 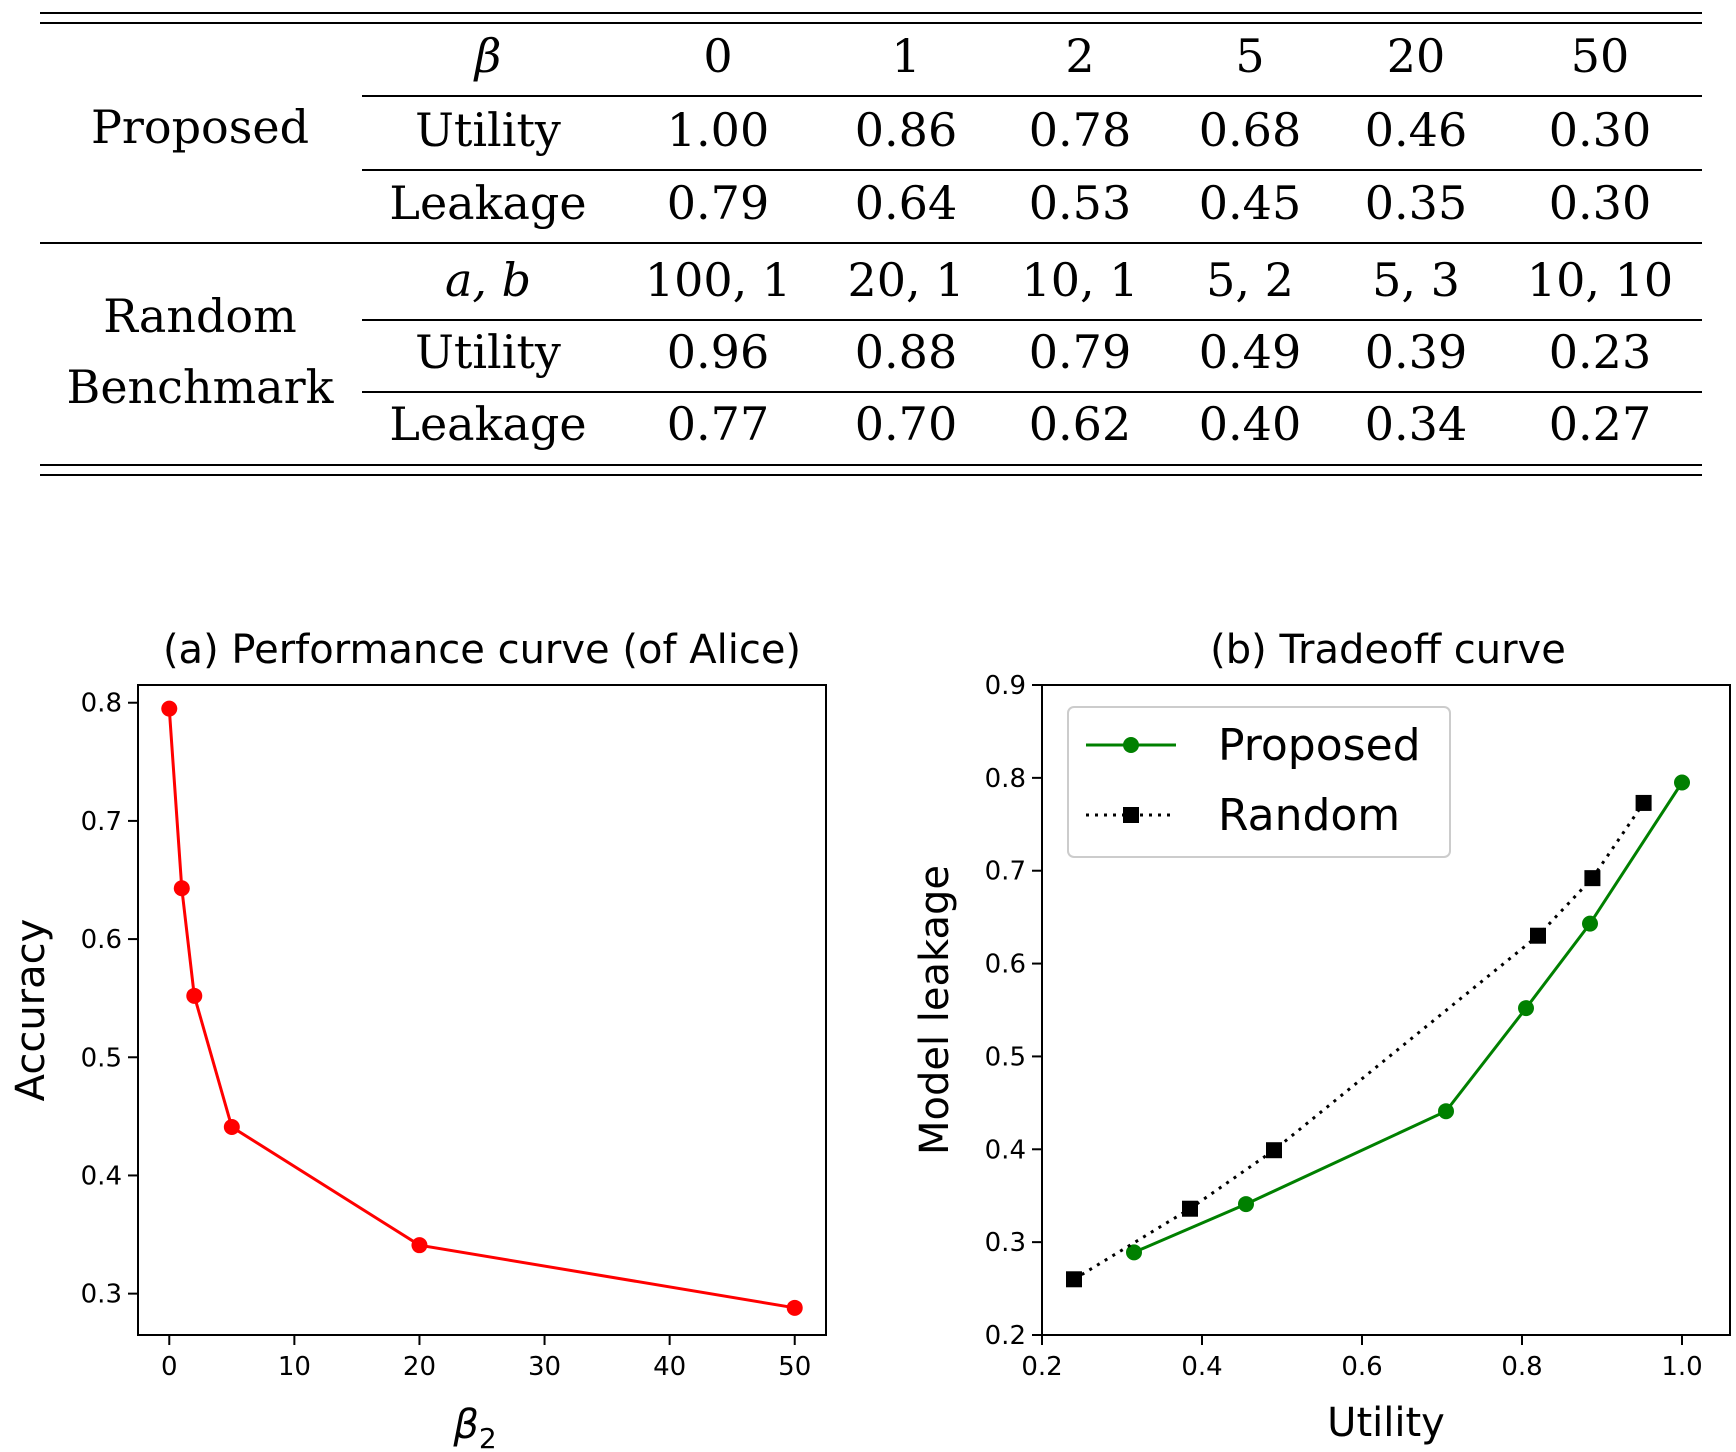 I want to click on x-tick-label: 40, so click(x=669, y=1367).